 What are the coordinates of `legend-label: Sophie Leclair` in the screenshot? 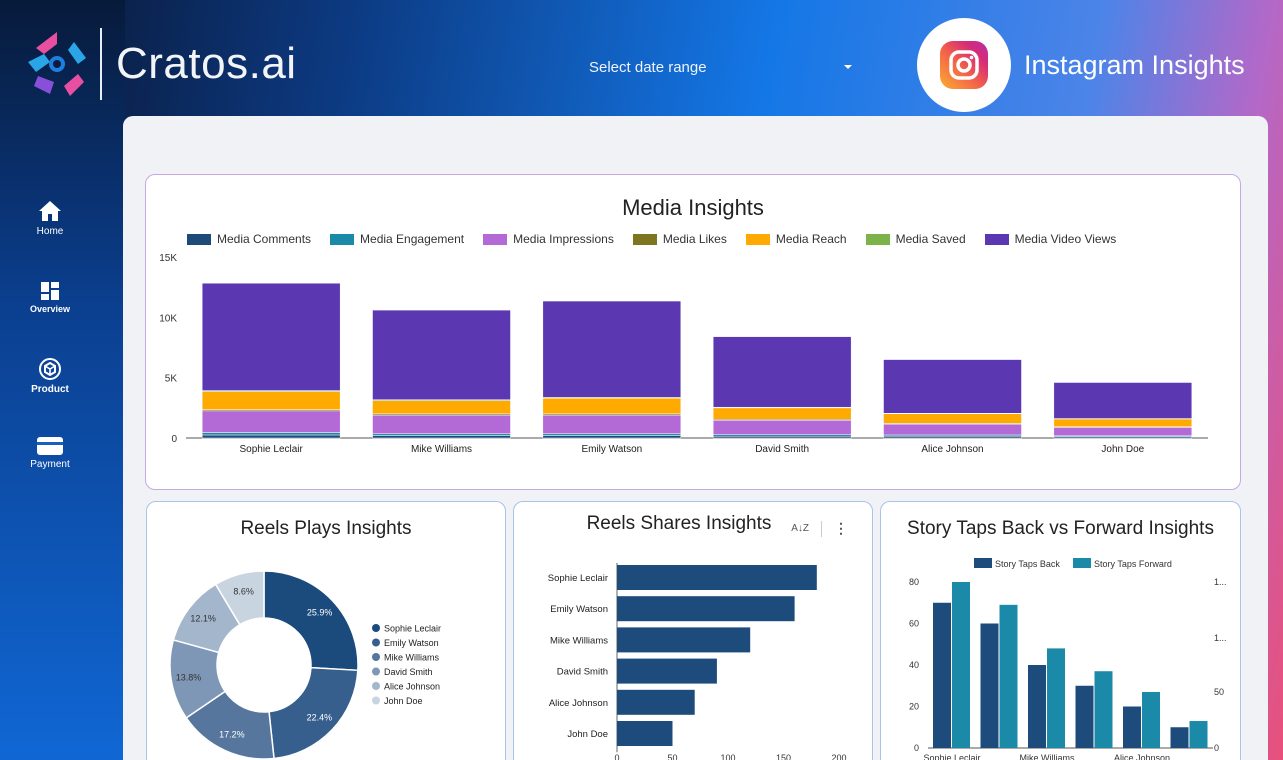 It's located at (412, 629).